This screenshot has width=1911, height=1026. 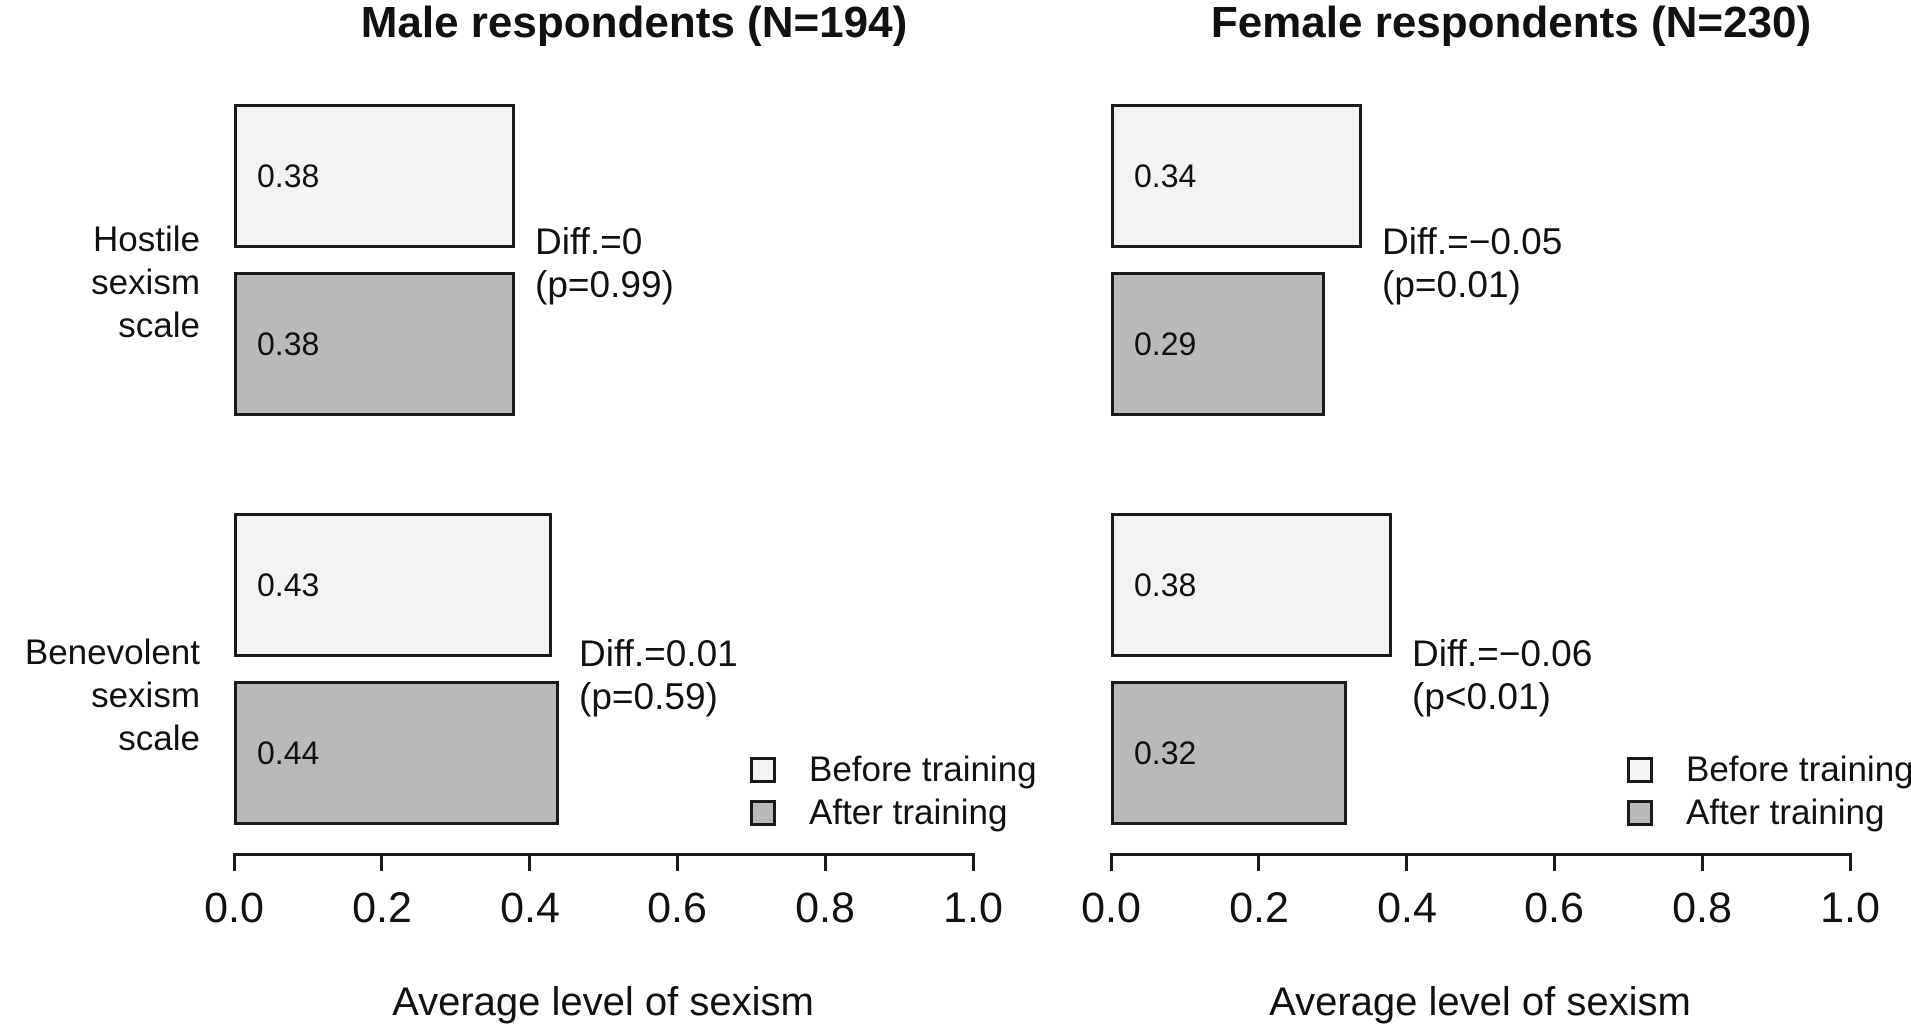 What do you see at coordinates (658, 653) in the screenshot?
I see `diff-value: Diff.=0.01` at bounding box center [658, 653].